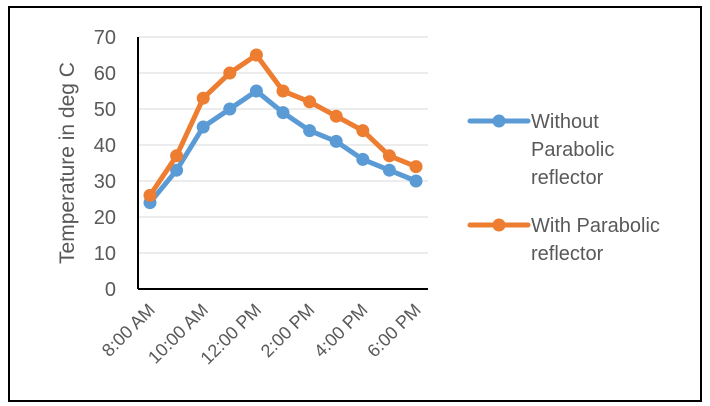 The width and height of the screenshot is (710, 406). What do you see at coordinates (105, 218) in the screenshot?
I see `y-tick-label: 20` at bounding box center [105, 218].